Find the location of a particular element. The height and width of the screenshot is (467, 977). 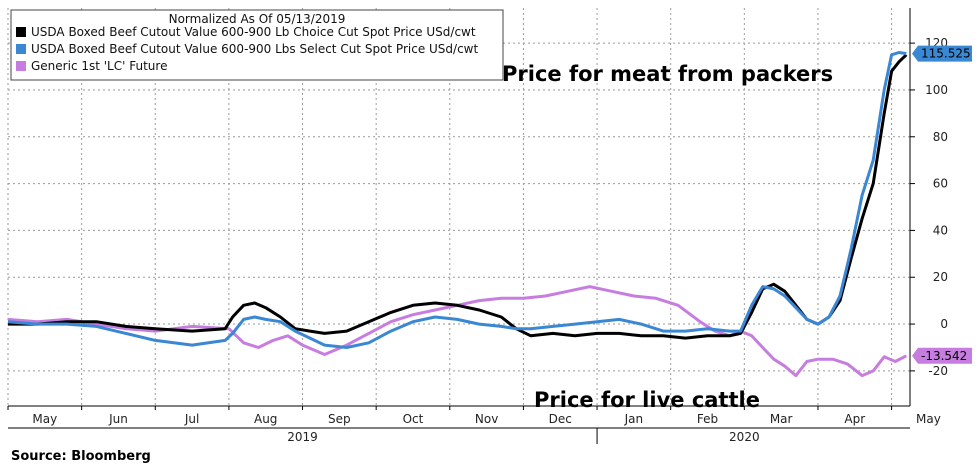

x-tick-label: Apr is located at coordinates (854, 419).